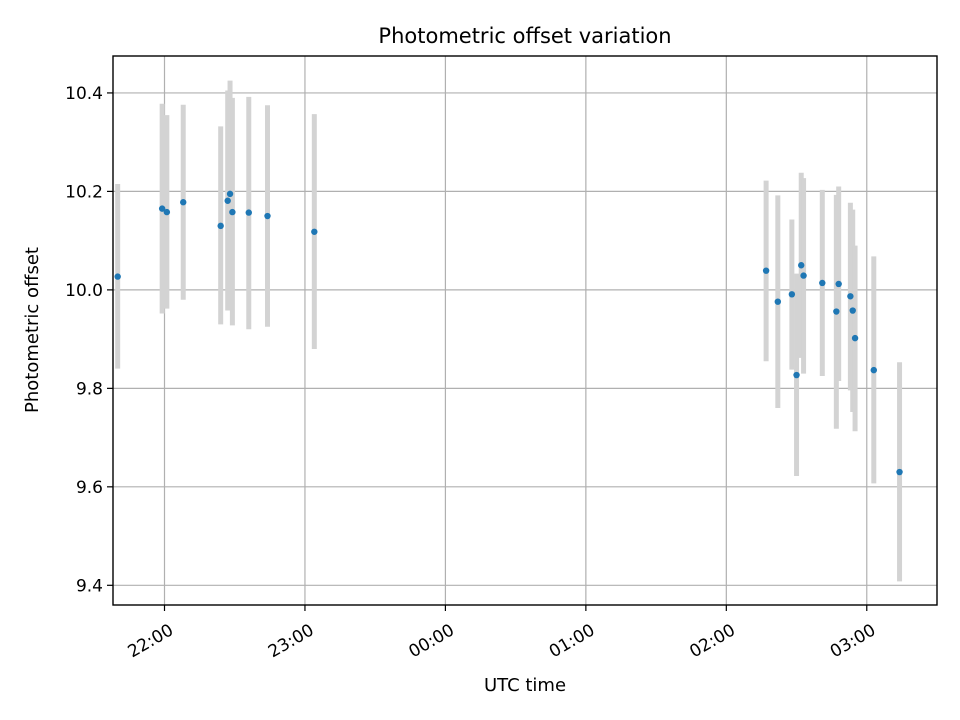  Describe the element at coordinates (151, 641) in the screenshot. I see `x-tick-label: 22:00` at that location.